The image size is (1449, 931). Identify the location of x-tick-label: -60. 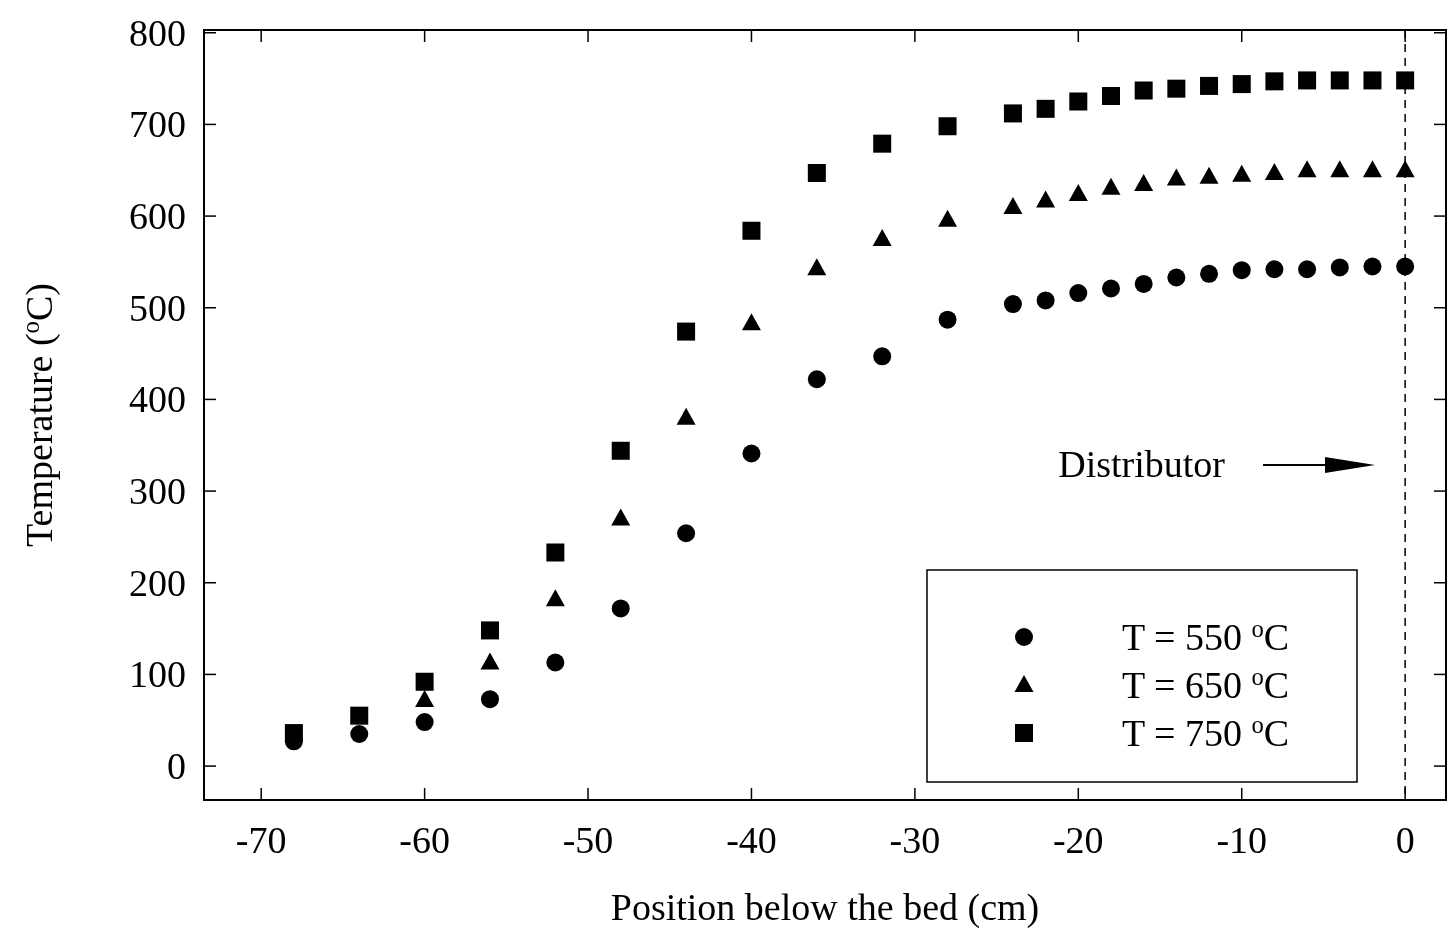
(424, 840).